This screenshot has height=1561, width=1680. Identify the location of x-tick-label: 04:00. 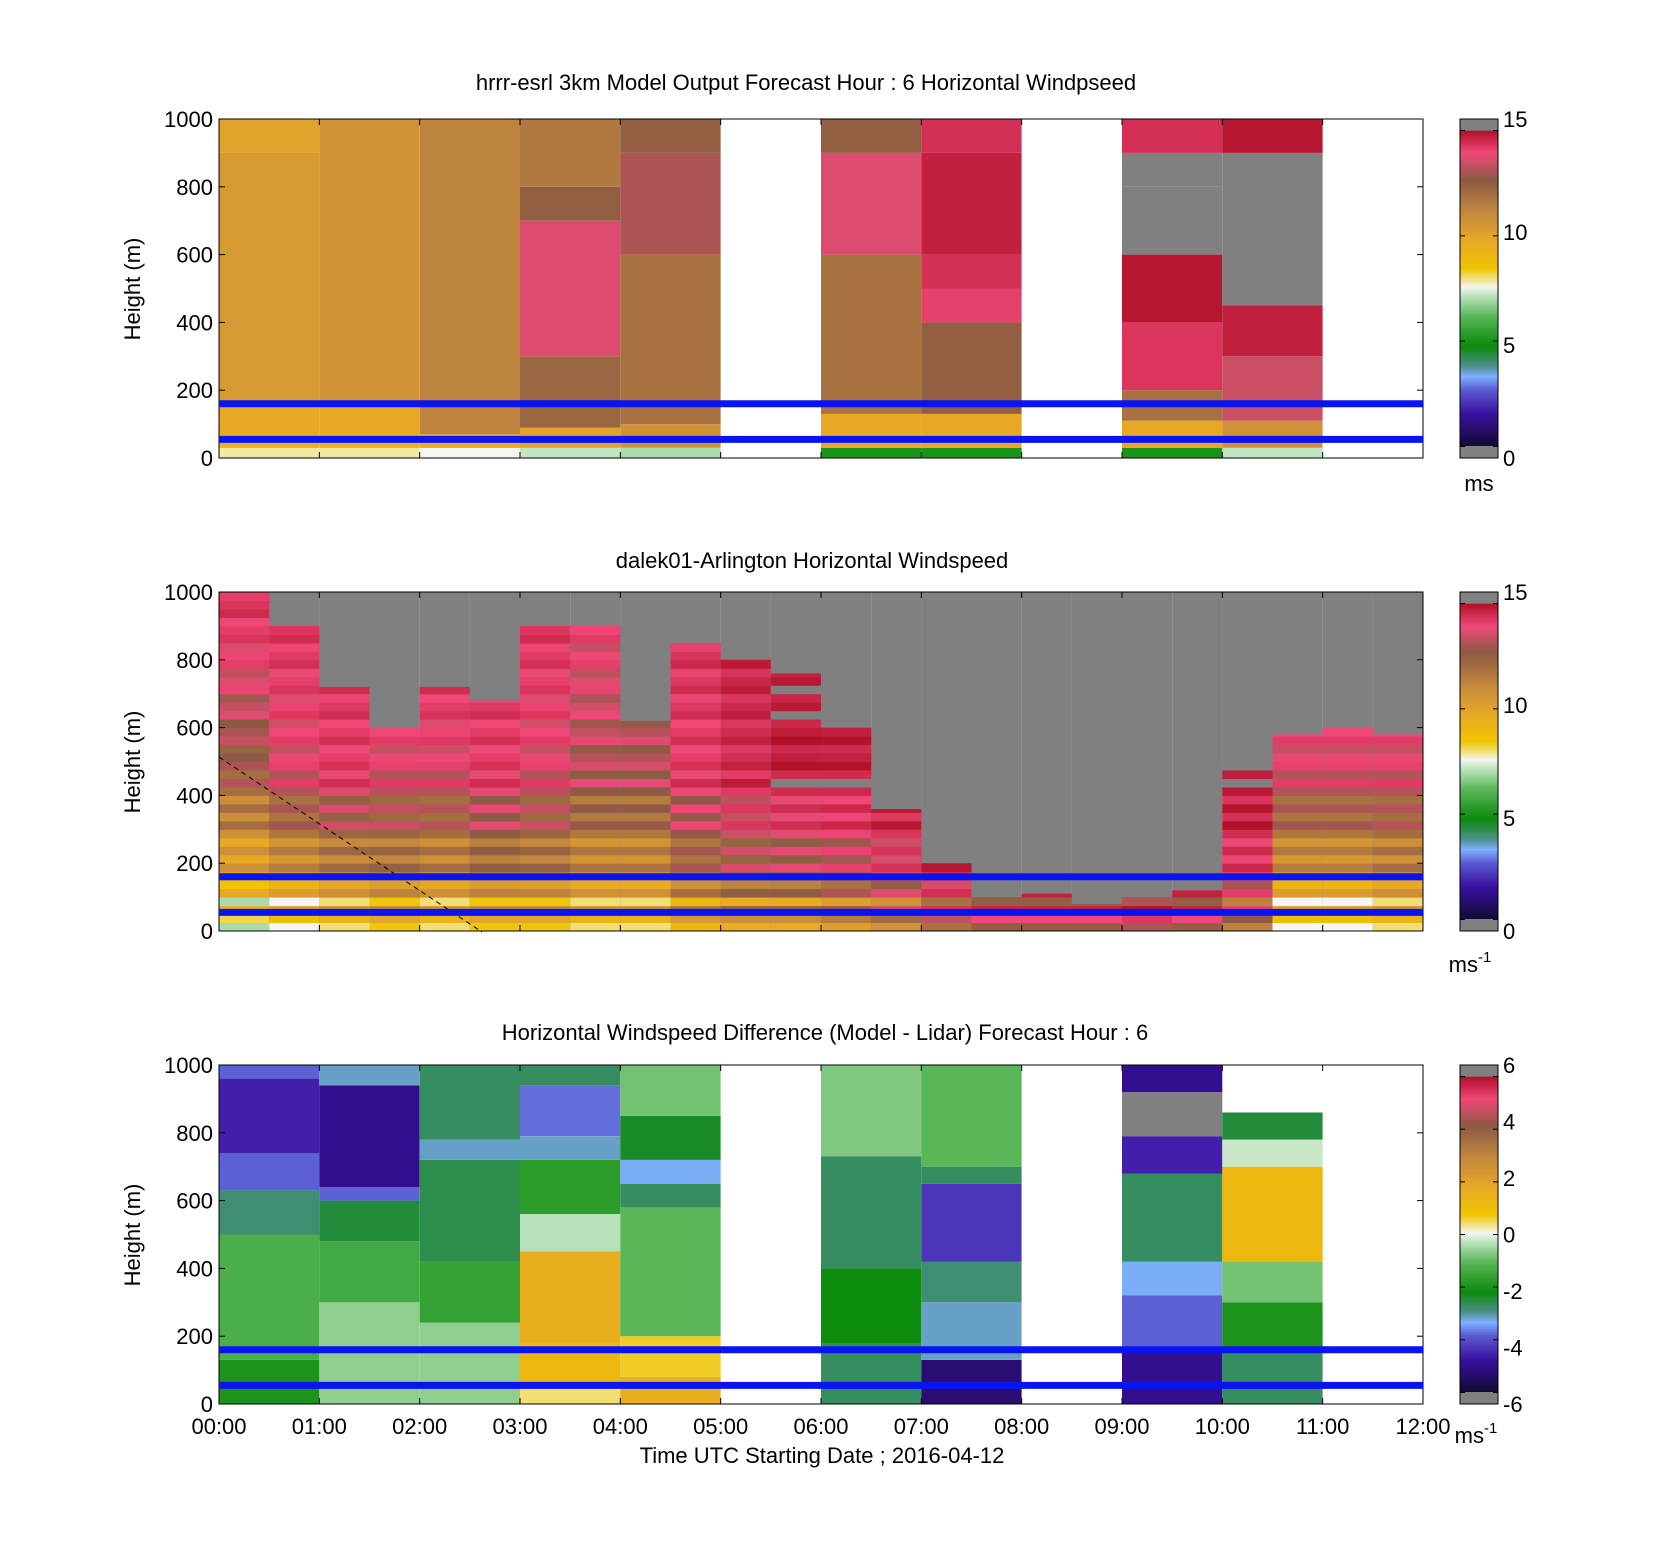
(620, 1426).